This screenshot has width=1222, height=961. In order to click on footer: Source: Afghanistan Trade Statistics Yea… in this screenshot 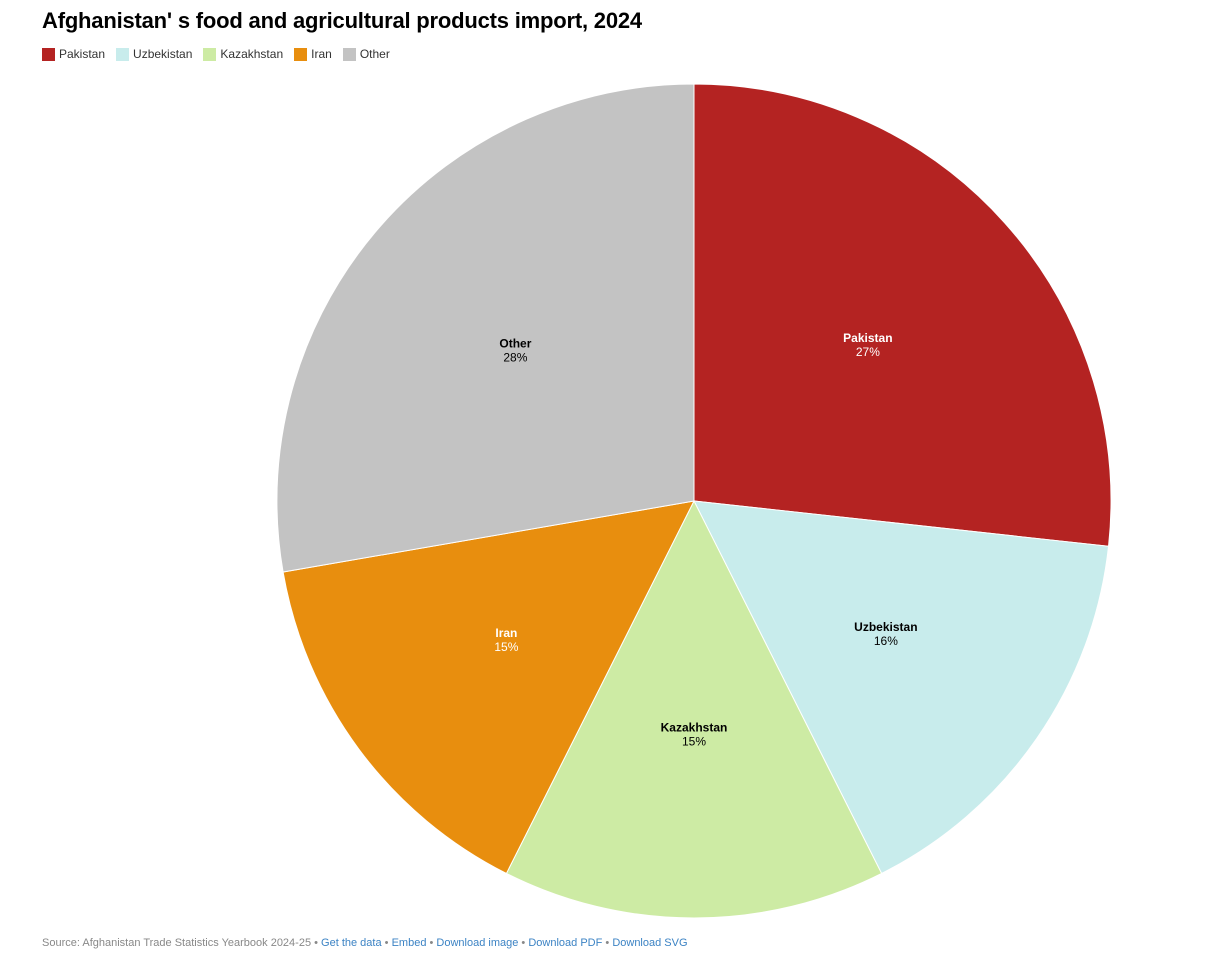, I will do `click(365, 943)`.